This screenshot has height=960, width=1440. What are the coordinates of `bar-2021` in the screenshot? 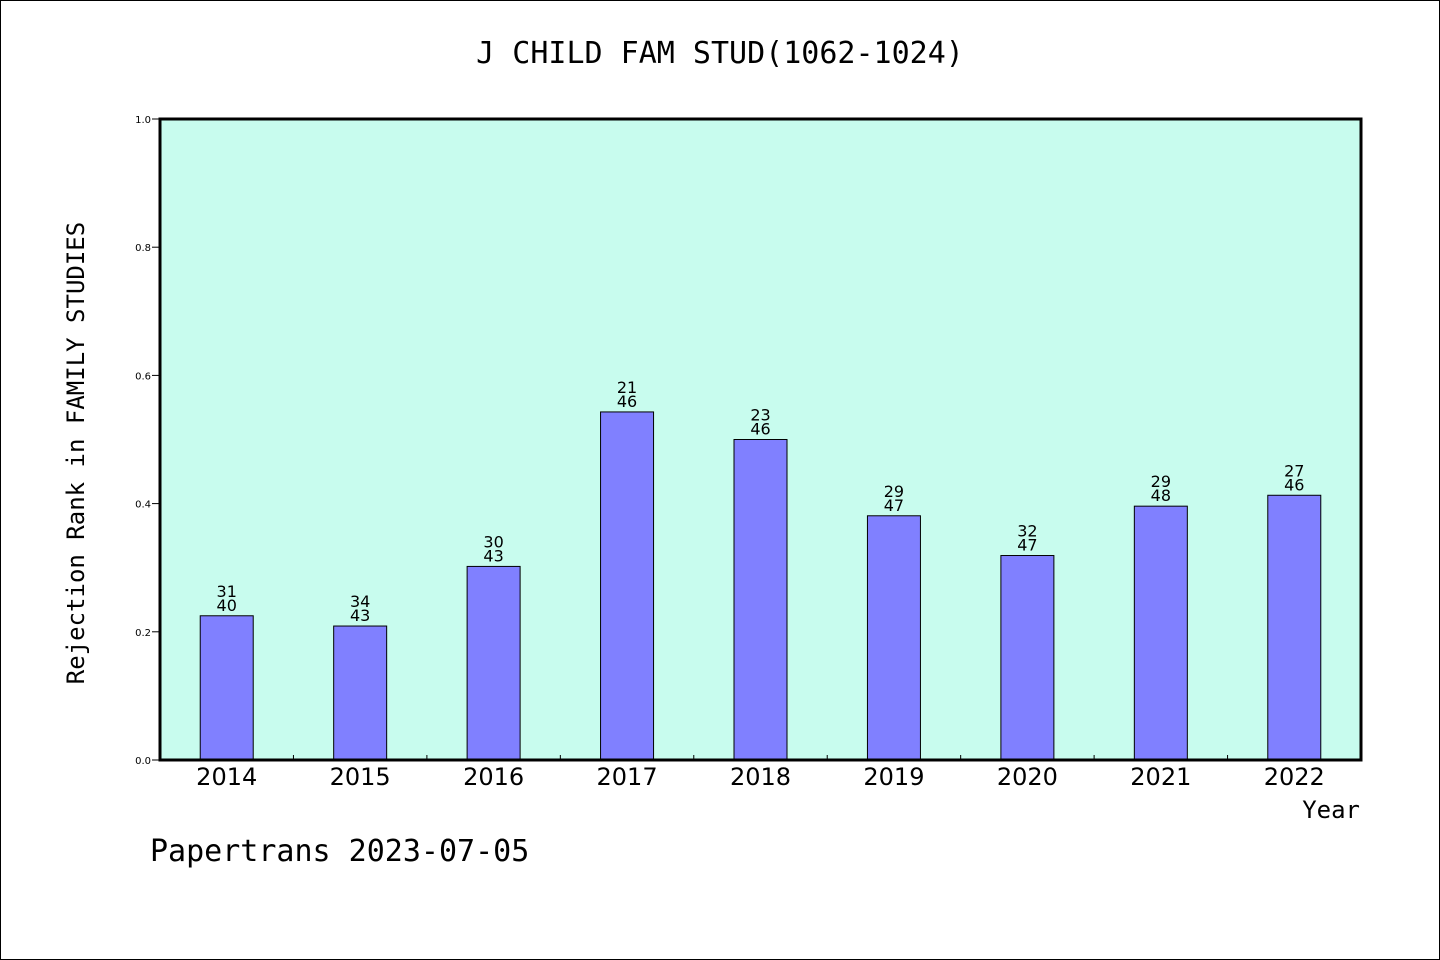 It's located at (1160, 633).